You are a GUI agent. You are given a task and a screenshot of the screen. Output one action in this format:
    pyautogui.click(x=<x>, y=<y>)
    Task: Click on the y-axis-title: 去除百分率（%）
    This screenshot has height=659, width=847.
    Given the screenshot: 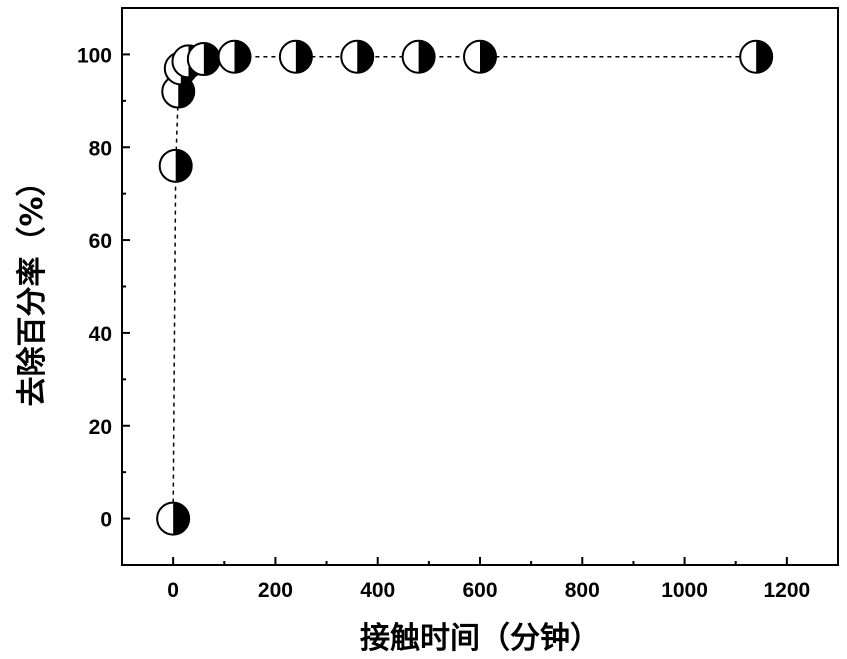 What is the action you would take?
    pyautogui.click(x=32, y=286)
    